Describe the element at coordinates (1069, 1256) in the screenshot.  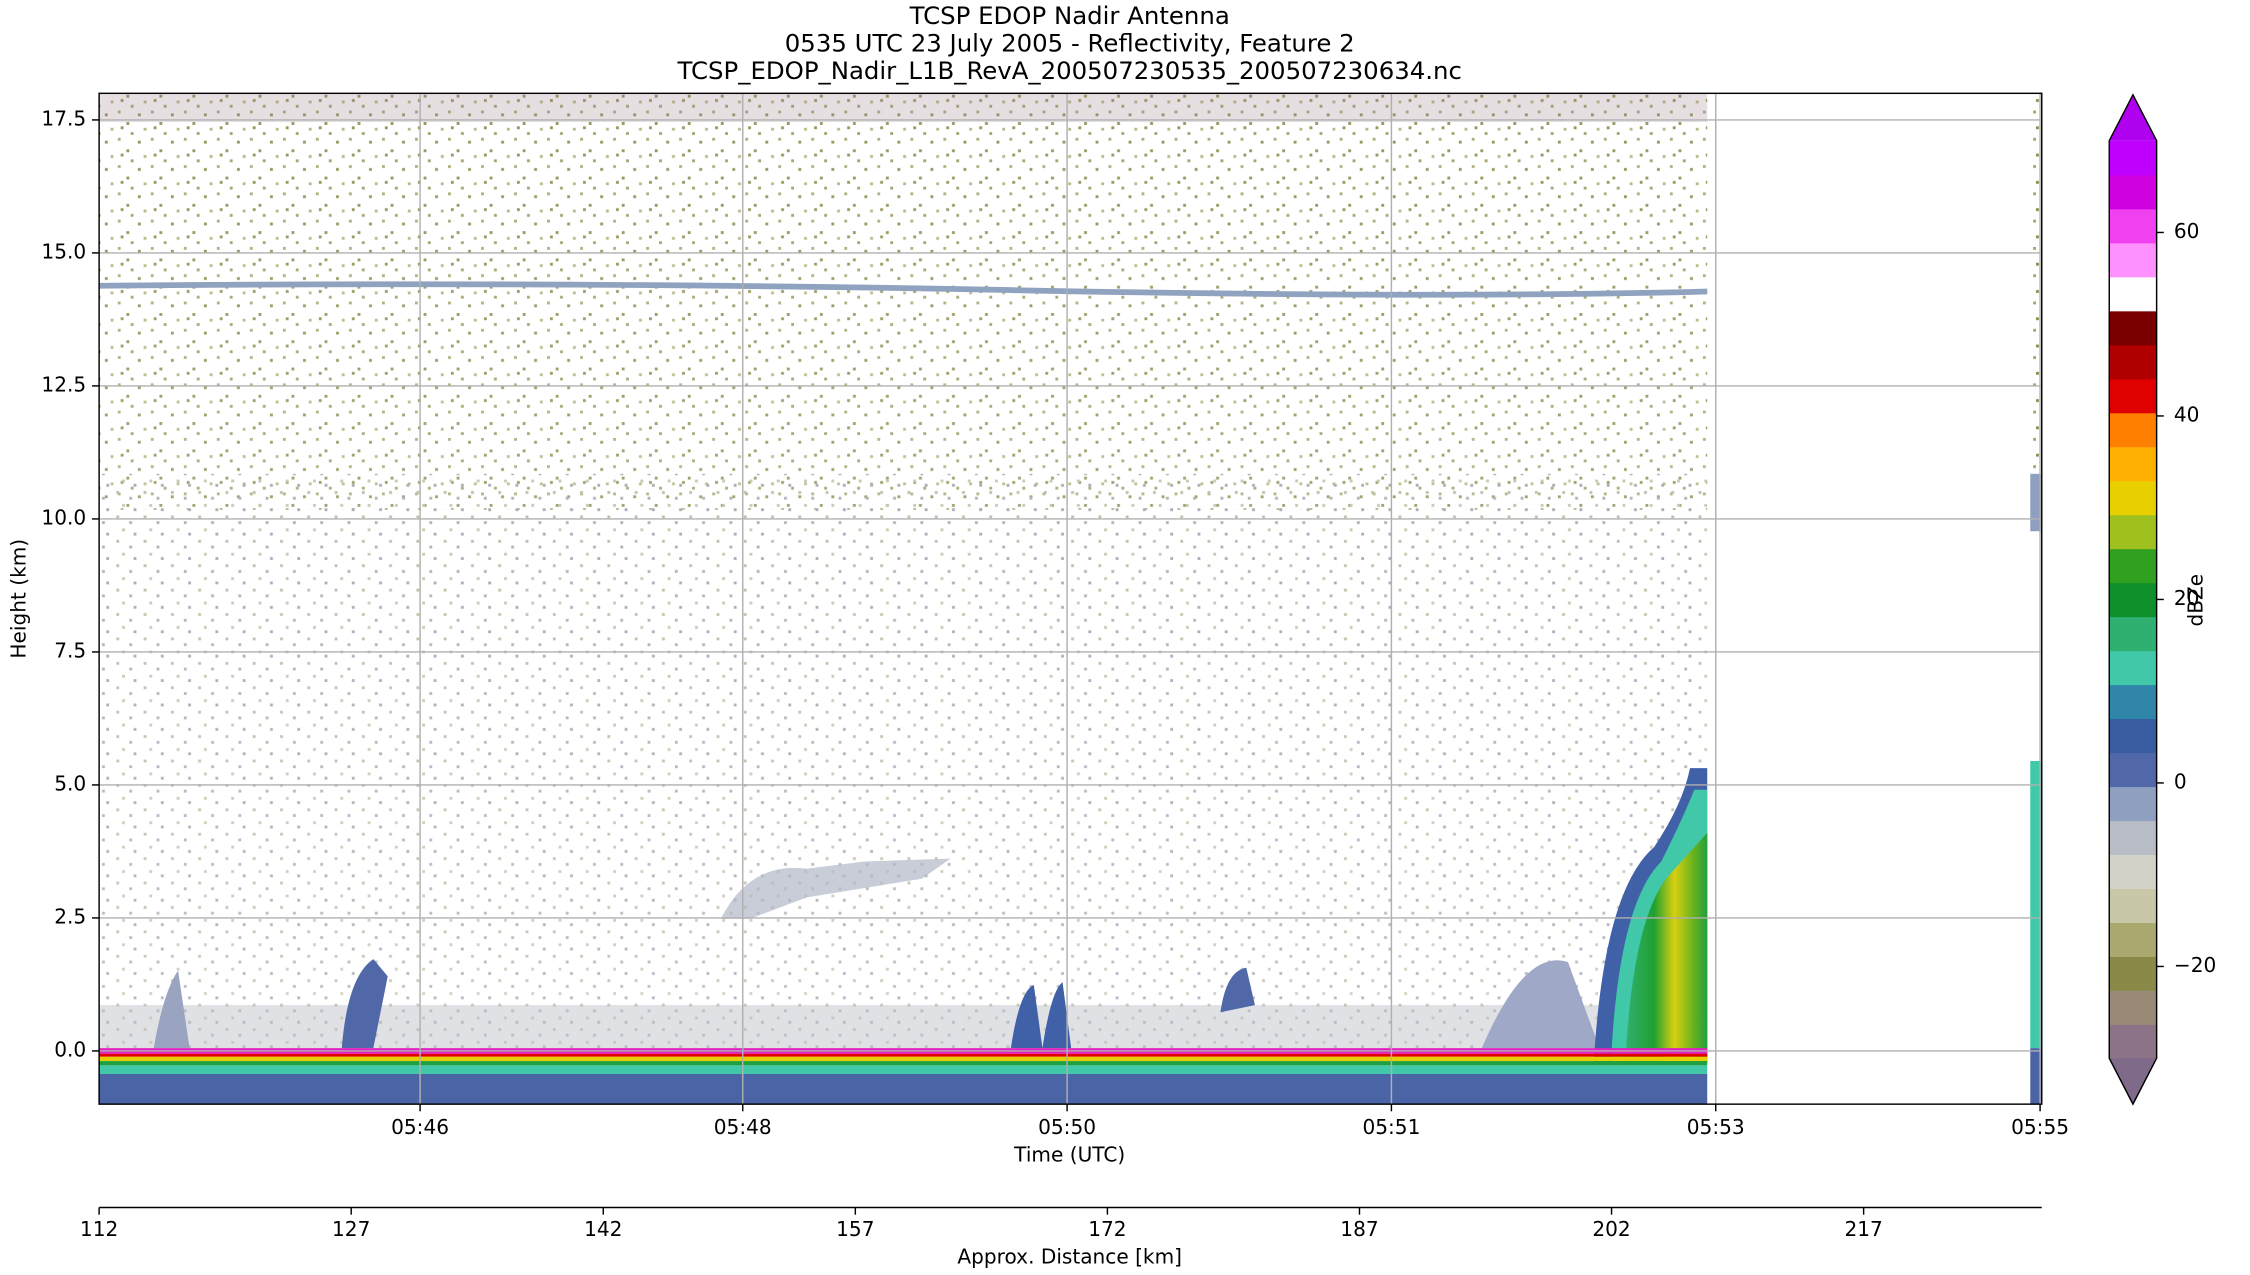
I see `x-axis-label: Approx. Distance [km]` at that location.